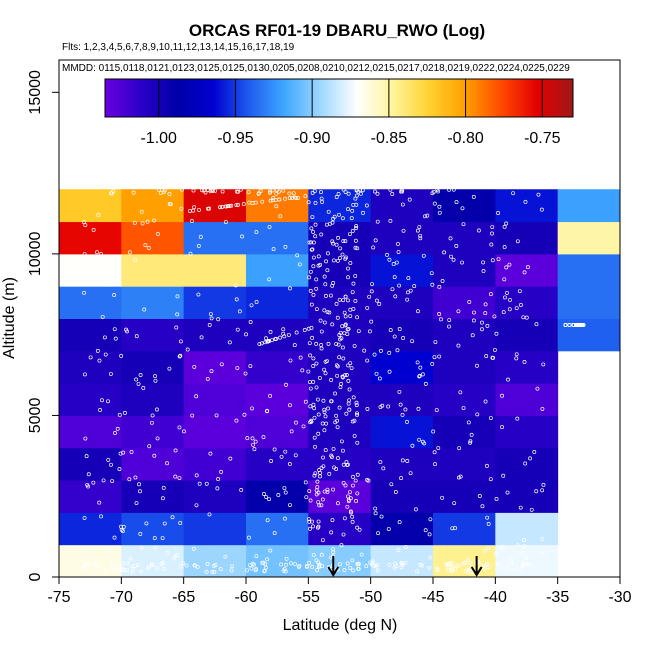 The width and height of the screenshot is (650, 650). I want to click on x-tick-label: -75, so click(58, 597).